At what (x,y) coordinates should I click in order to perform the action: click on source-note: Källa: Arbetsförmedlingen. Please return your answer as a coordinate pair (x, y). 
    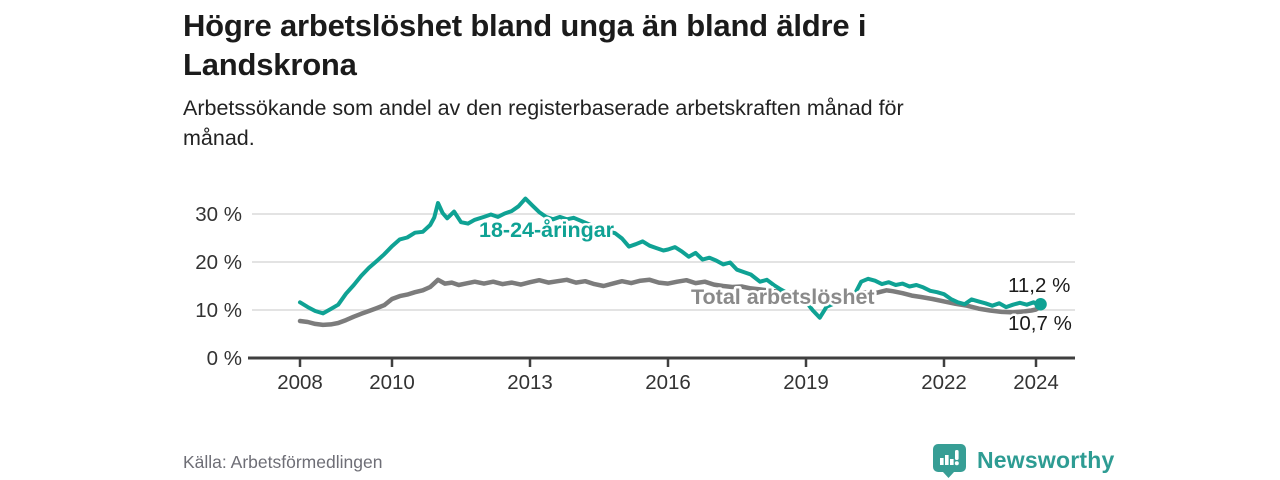
    Looking at the image, I should click on (283, 462).